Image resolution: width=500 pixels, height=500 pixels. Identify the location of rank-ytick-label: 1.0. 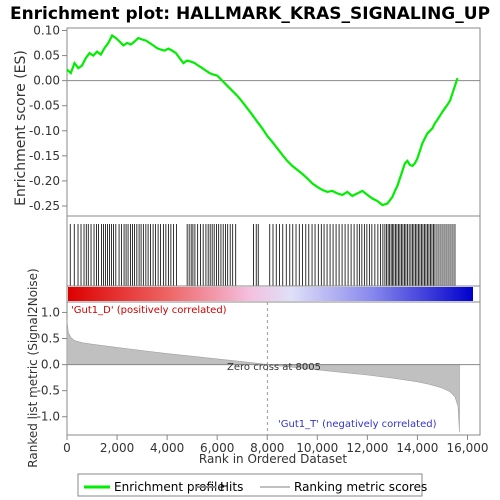
(50, 312).